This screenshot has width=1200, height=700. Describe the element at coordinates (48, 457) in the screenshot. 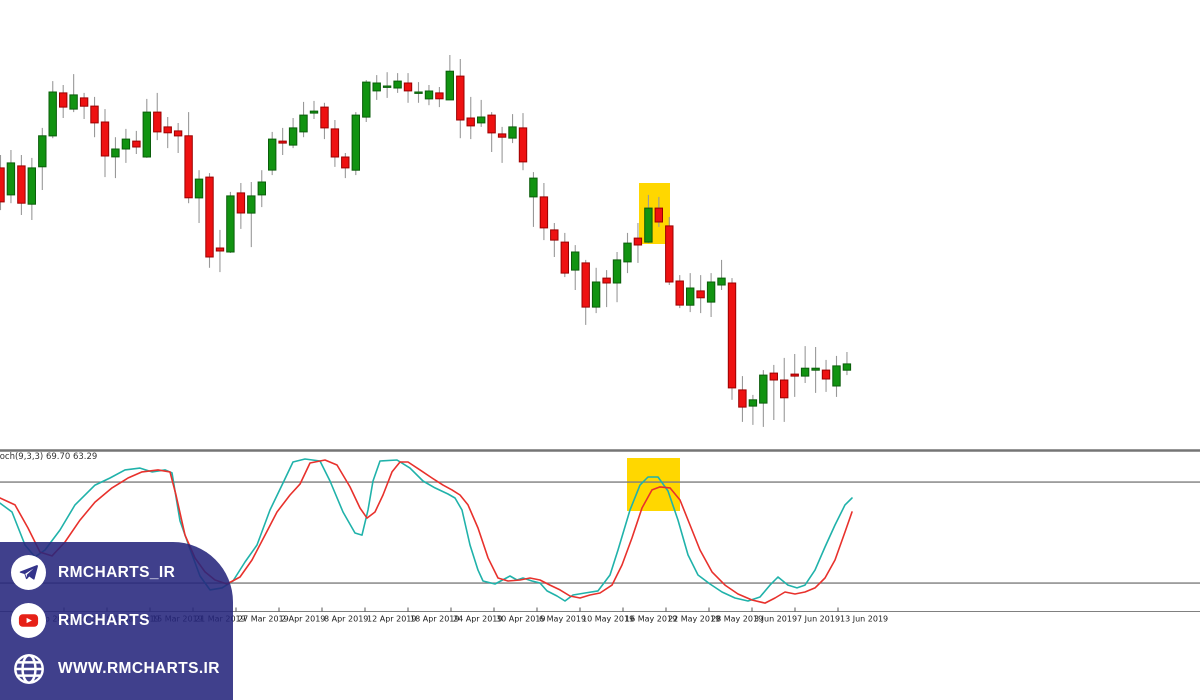

I see `indicator-label: Stoch(9,3,3) 69.70 63.29` at that location.